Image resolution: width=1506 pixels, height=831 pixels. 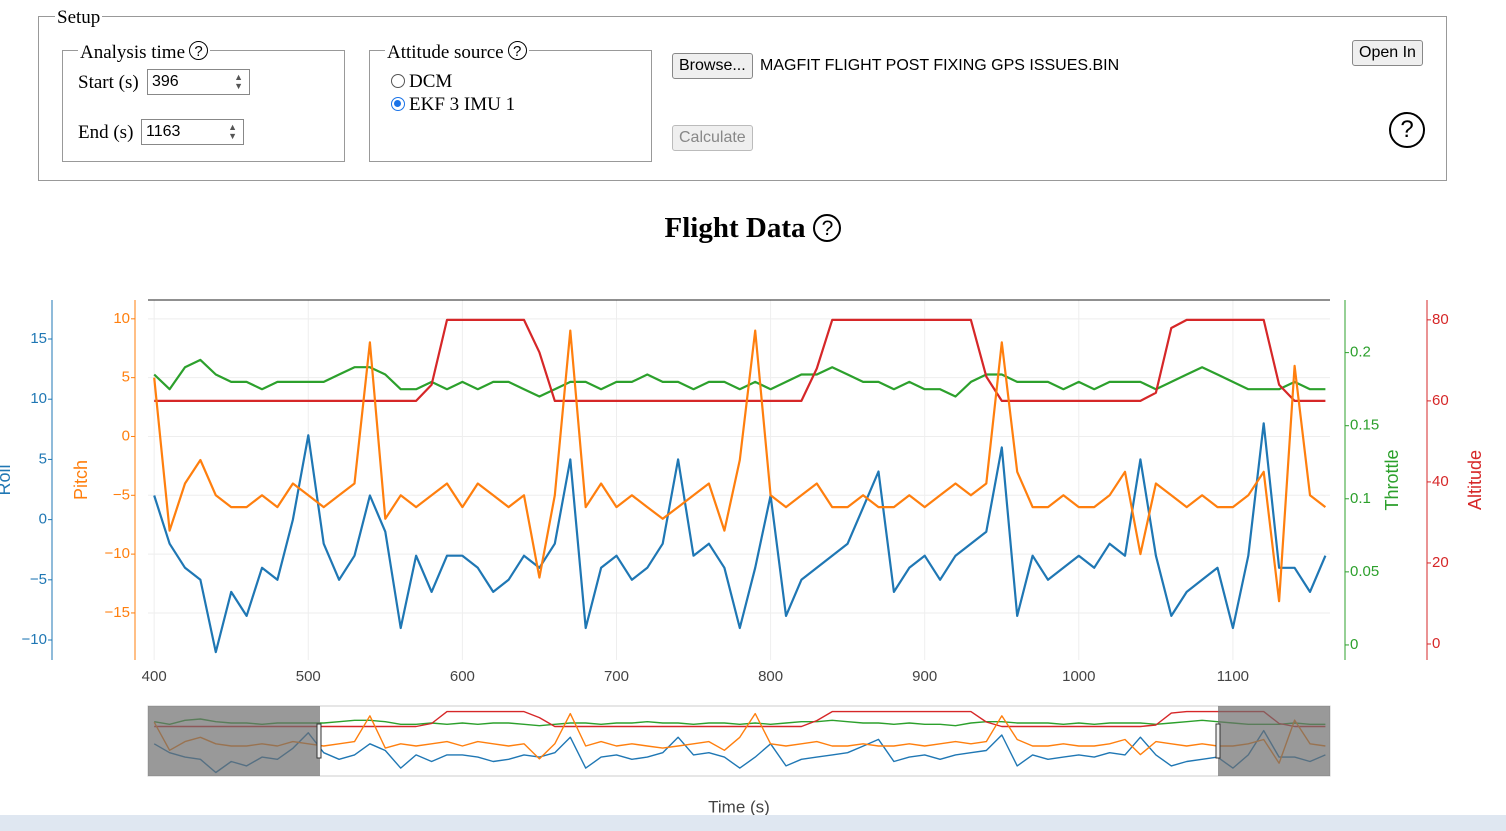 I want to click on end-input: 1163 ▲ ▼, so click(x=192, y=132).